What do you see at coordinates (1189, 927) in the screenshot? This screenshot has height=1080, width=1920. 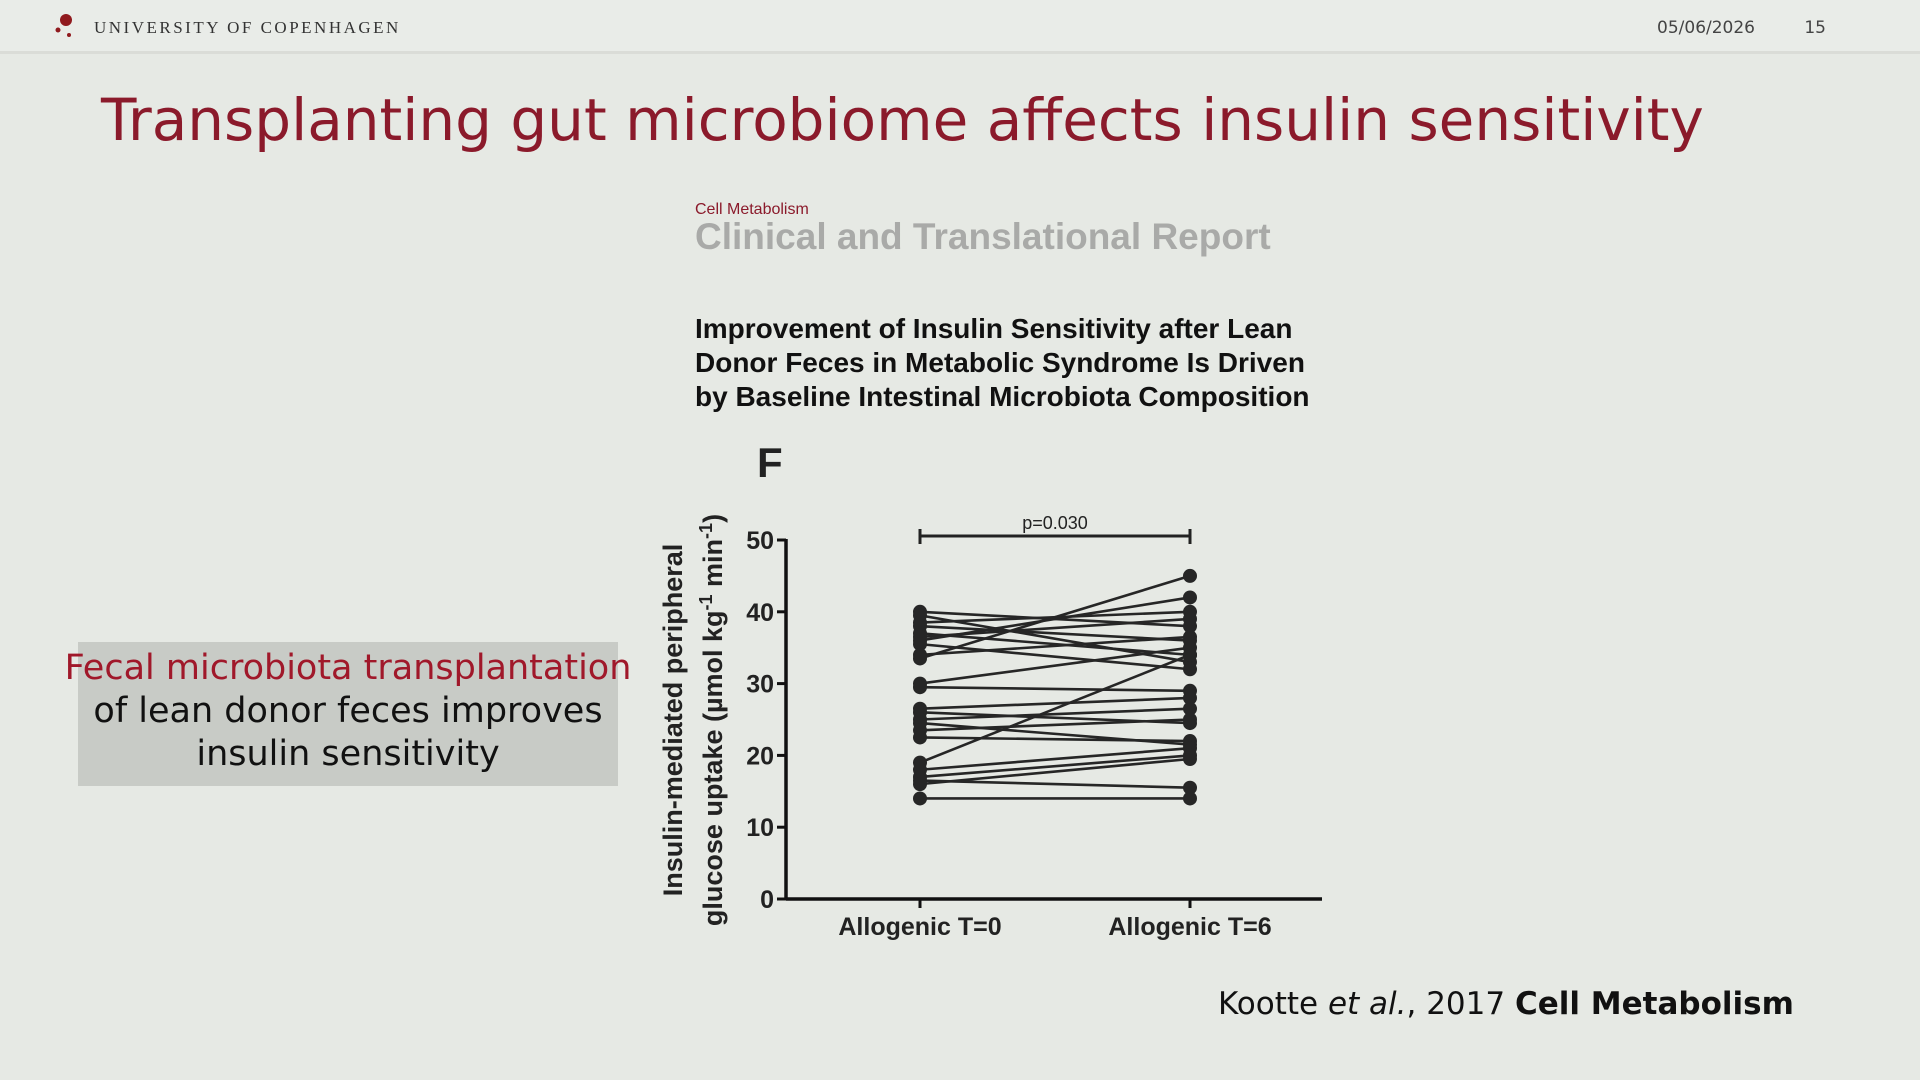 I see `x-tick-label: Allogenic T=6` at bounding box center [1189, 927].